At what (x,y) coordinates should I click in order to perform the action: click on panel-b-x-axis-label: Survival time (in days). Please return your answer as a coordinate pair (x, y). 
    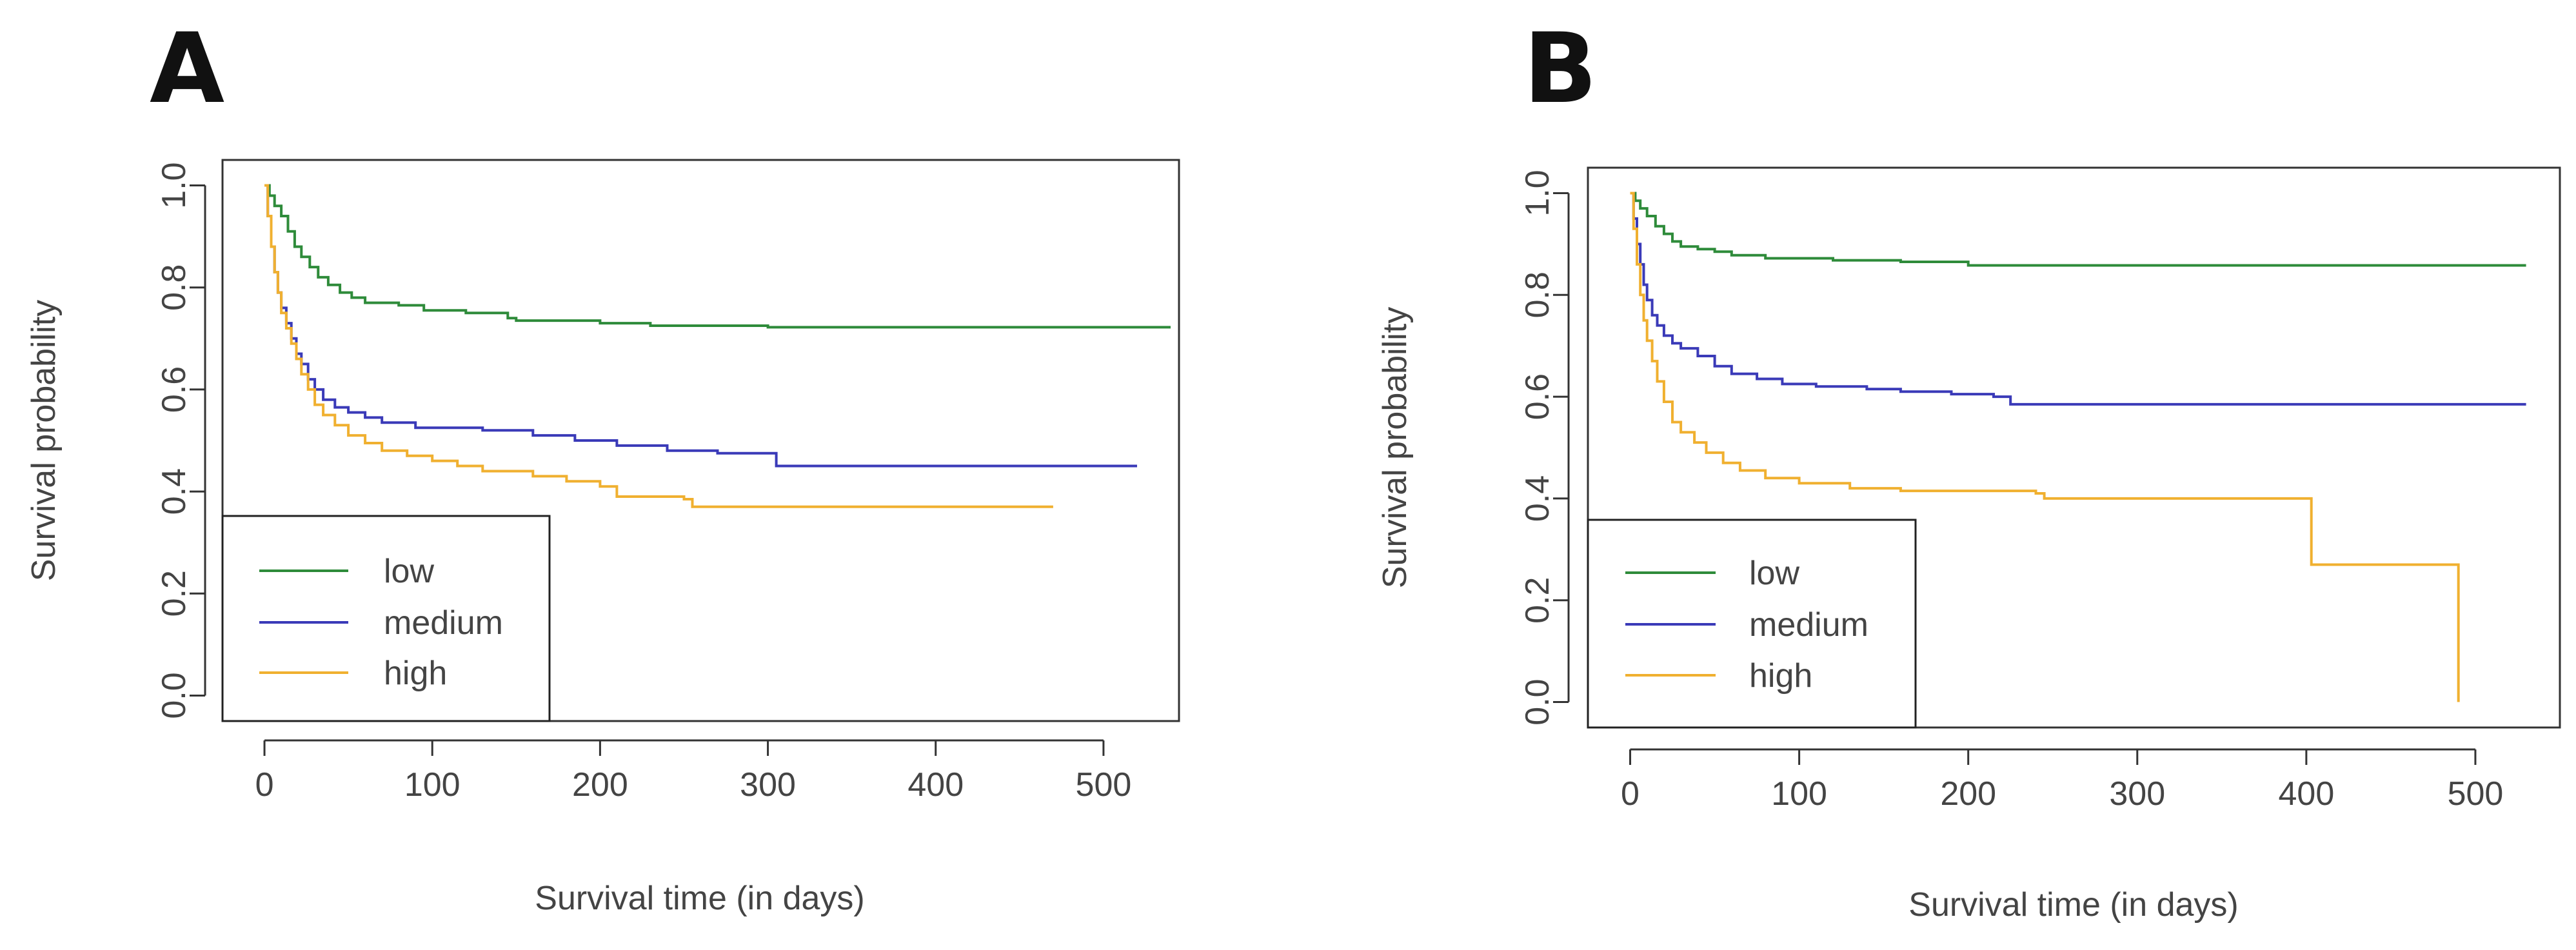
    Looking at the image, I should click on (2073, 905).